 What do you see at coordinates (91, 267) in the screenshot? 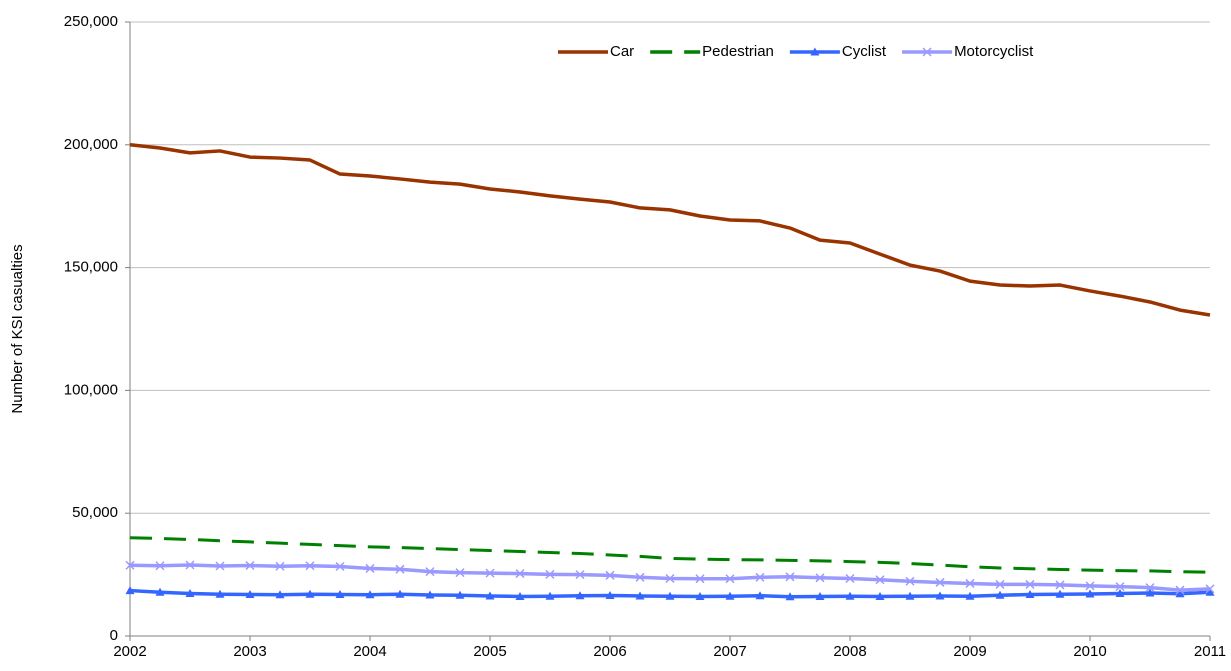
I see `y-tick-label: 150,000` at bounding box center [91, 267].